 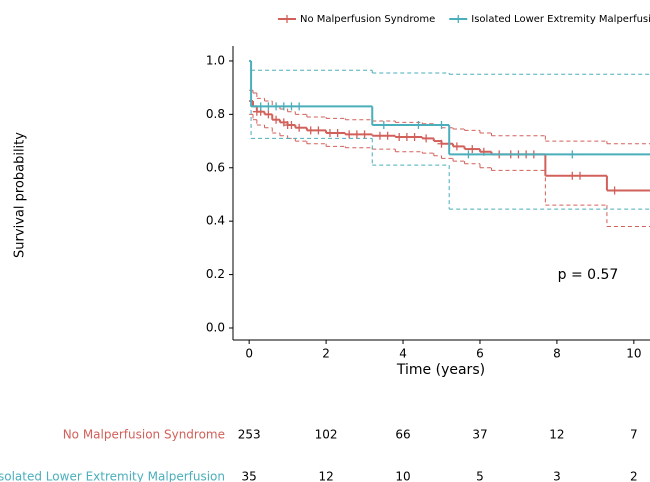 What do you see at coordinates (560, 19) in the screenshot?
I see `legend-label: Isolated Lower Extremity Malperfusion` at bounding box center [560, 19].